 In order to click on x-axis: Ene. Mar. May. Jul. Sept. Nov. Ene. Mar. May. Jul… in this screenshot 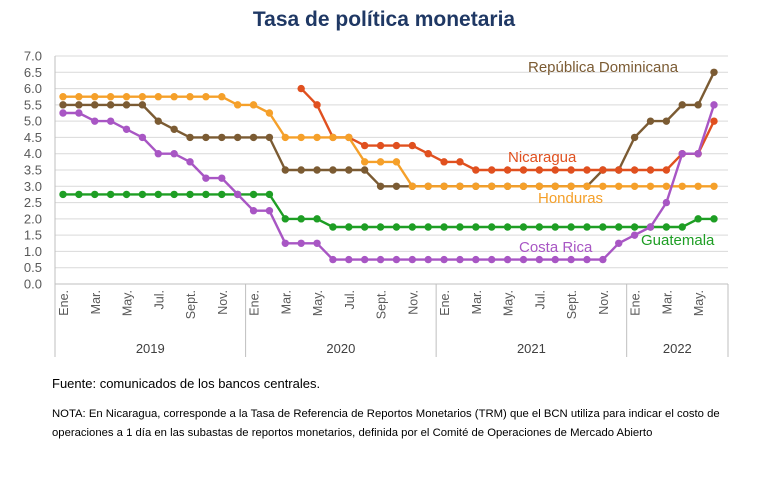, I will do `click(392, 320)`.